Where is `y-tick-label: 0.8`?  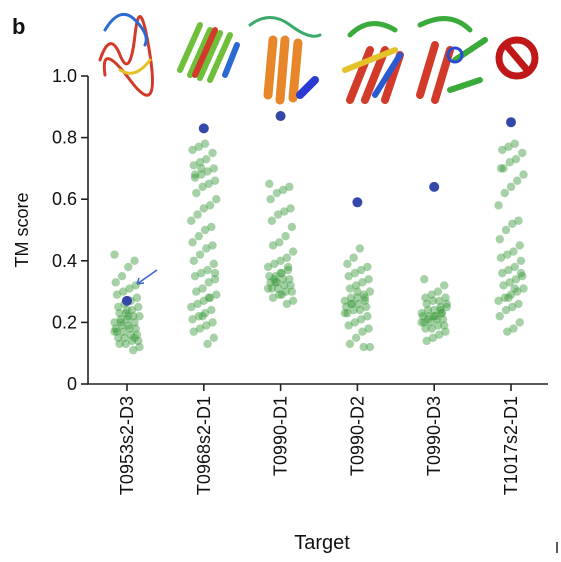 y-tick-label: 0.8 is located at coordinates (64, 138).